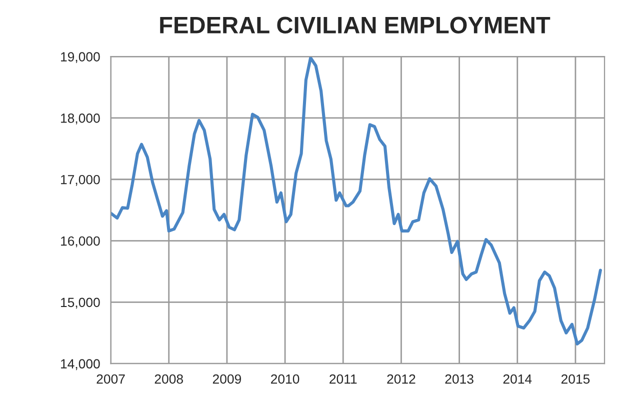 The width and height of the screenshot is (633, 404). I want to click on x-tick-label: 2012, so click(401, 379).